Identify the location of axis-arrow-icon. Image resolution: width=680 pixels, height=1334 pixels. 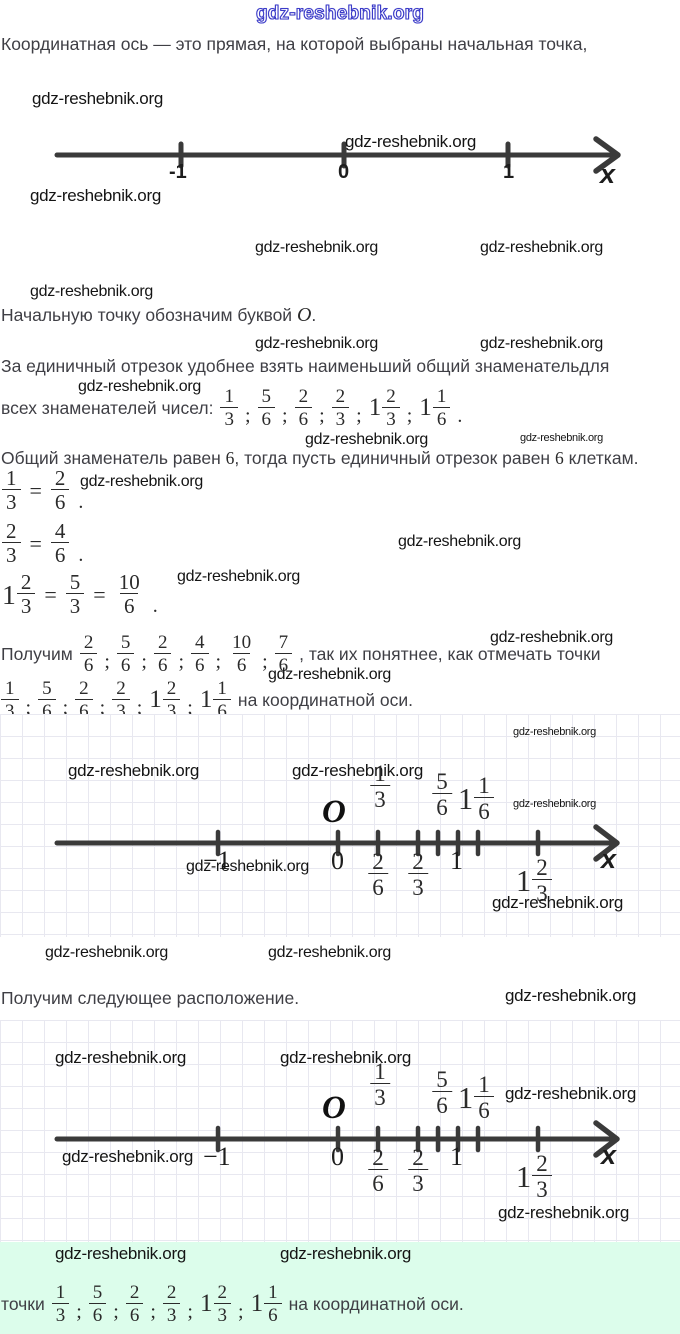
(606, 843).